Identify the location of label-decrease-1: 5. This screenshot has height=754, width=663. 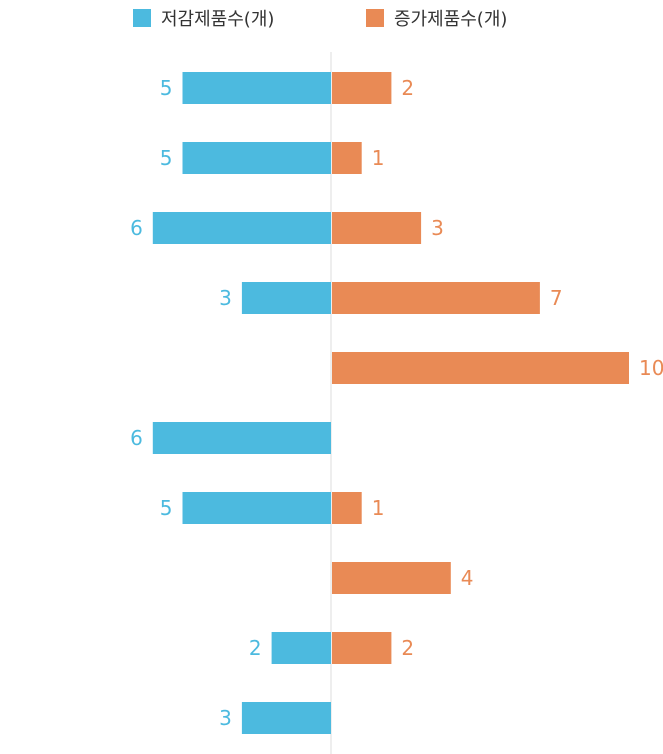
(166, 88).